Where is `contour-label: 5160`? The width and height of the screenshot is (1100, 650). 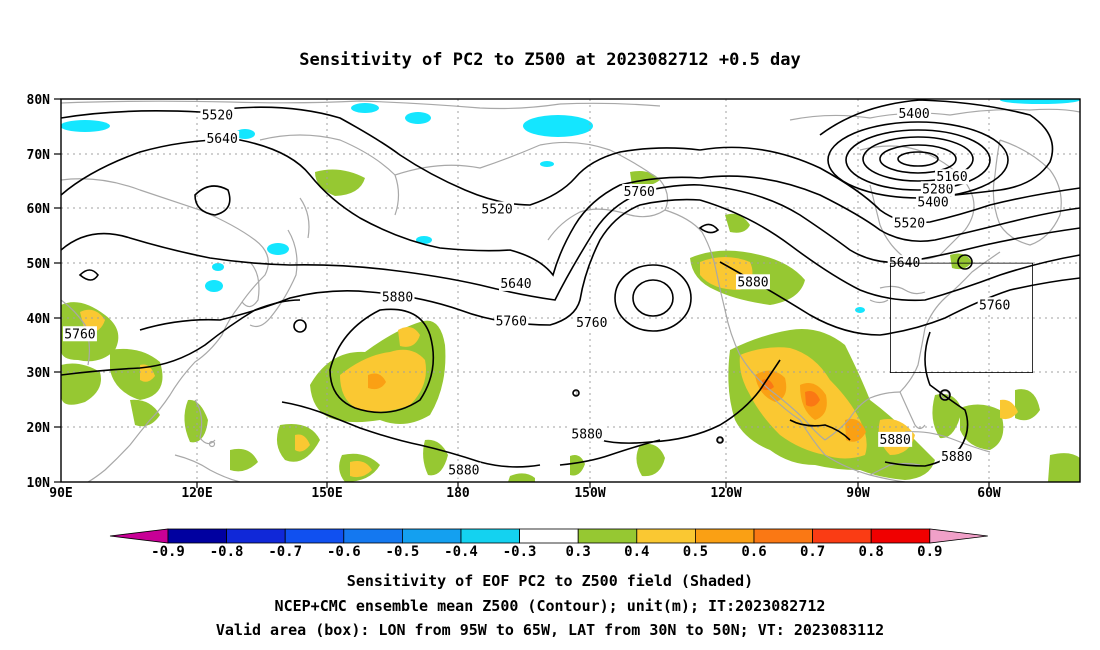
contour-label: 5160 is located at coordinates (951, 177).